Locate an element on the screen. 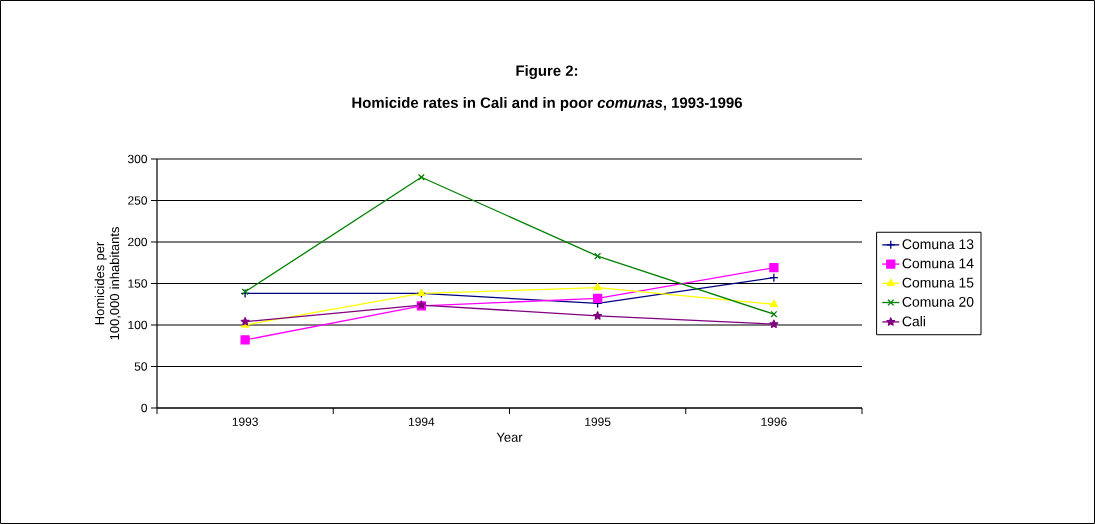  x-tick-label: 1994 is located at coordinates (421, 421).